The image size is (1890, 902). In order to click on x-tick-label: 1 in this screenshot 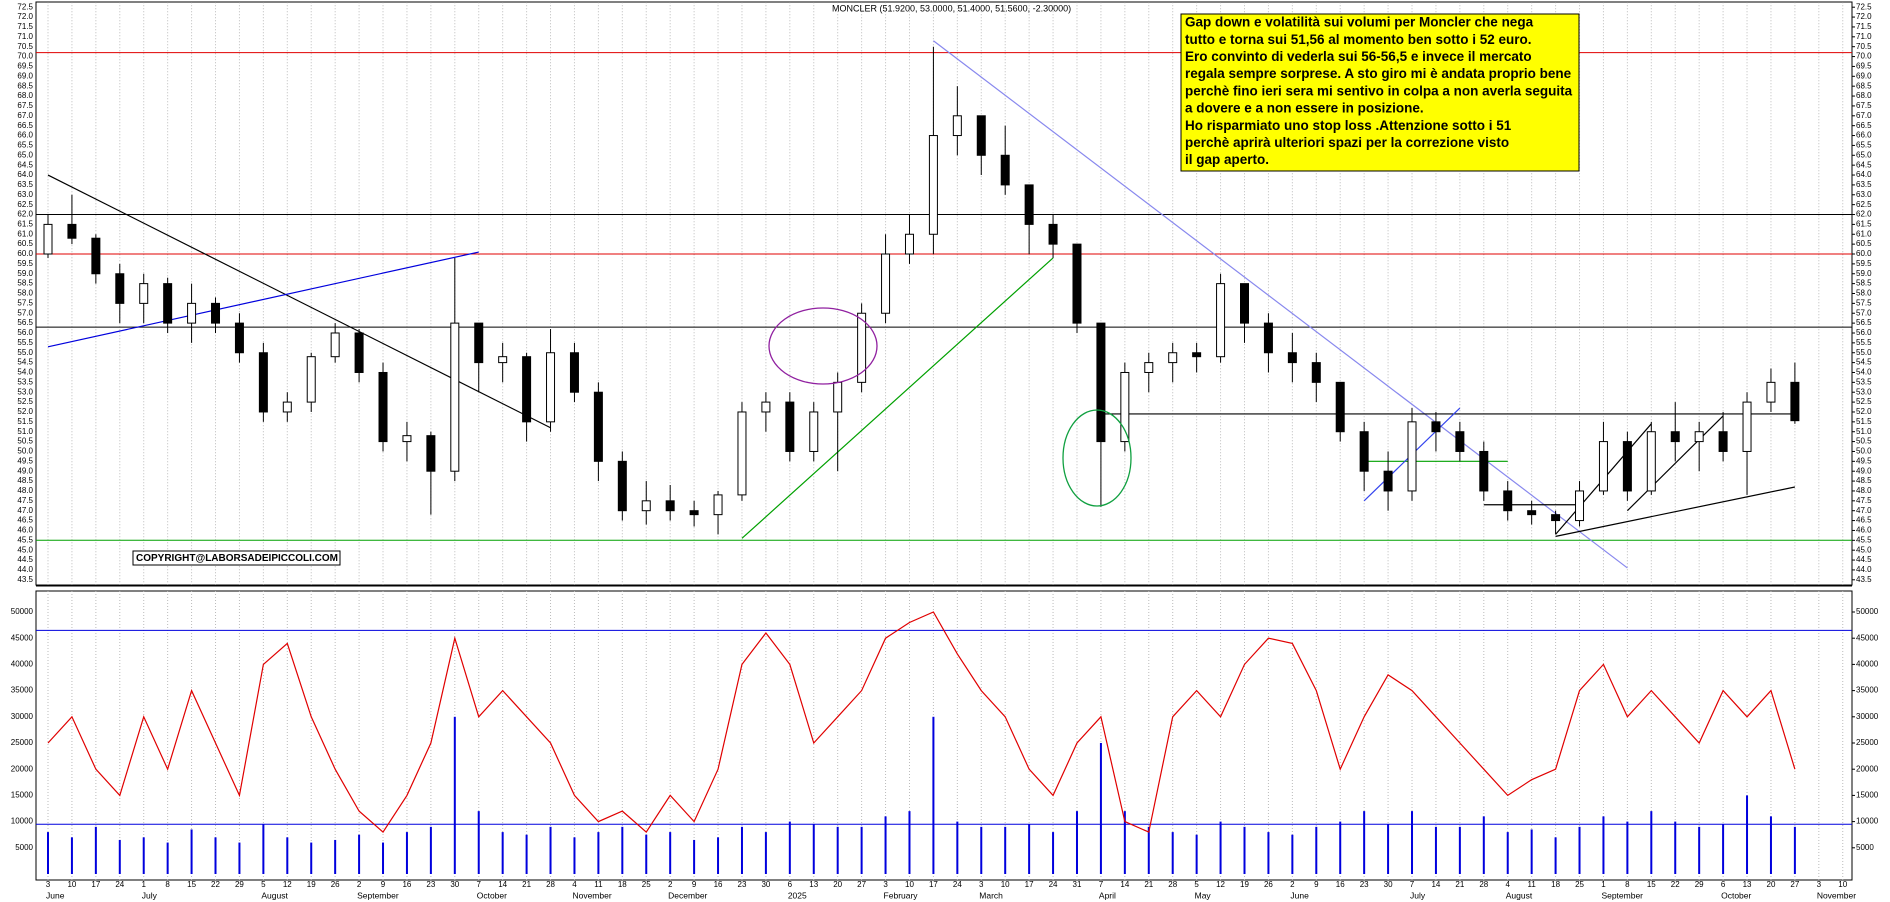, I will do `click(143, 884)`.